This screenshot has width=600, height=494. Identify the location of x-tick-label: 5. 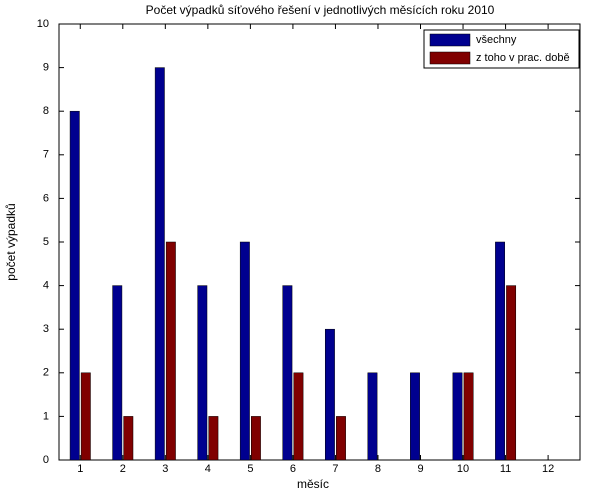
(250, 469).